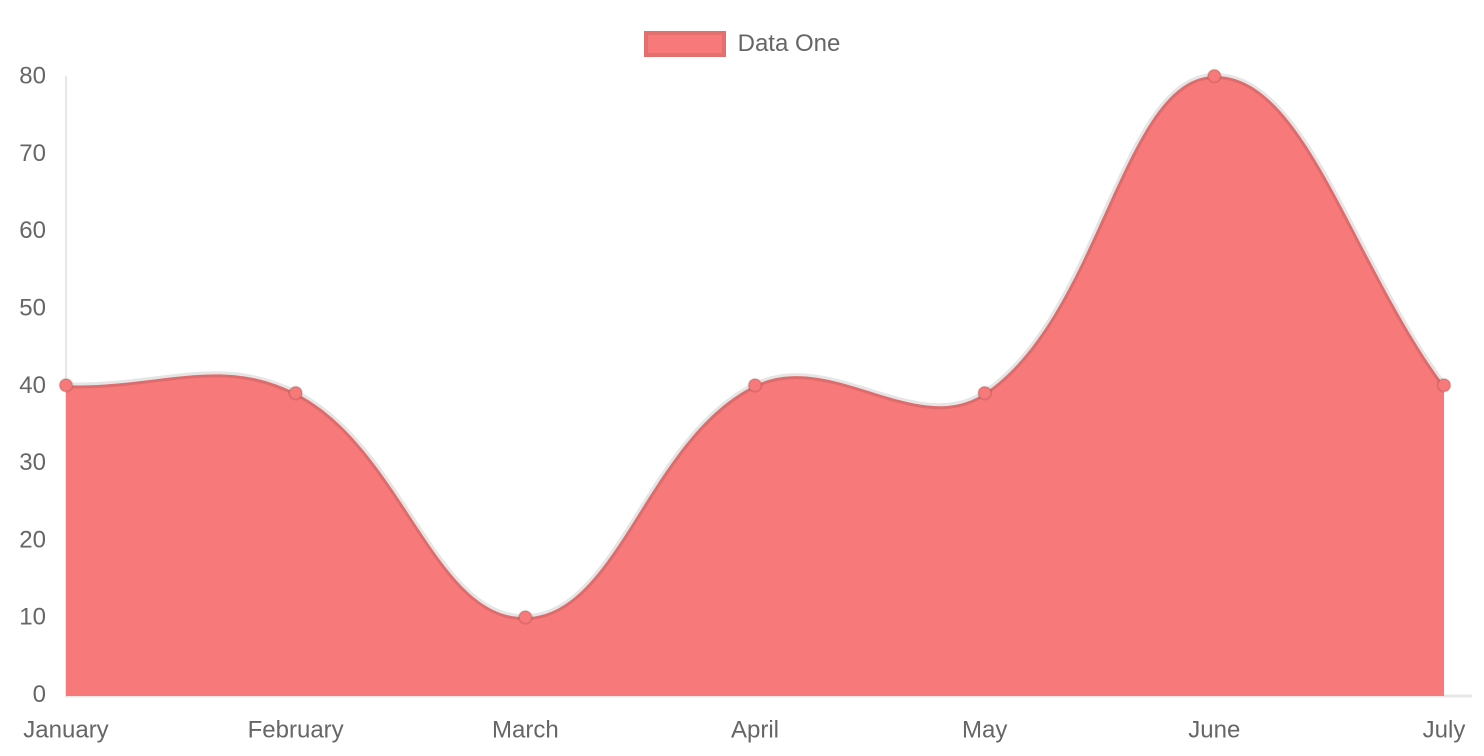  I want to click on y-axis-tick-label: 50, so click(32, 307).